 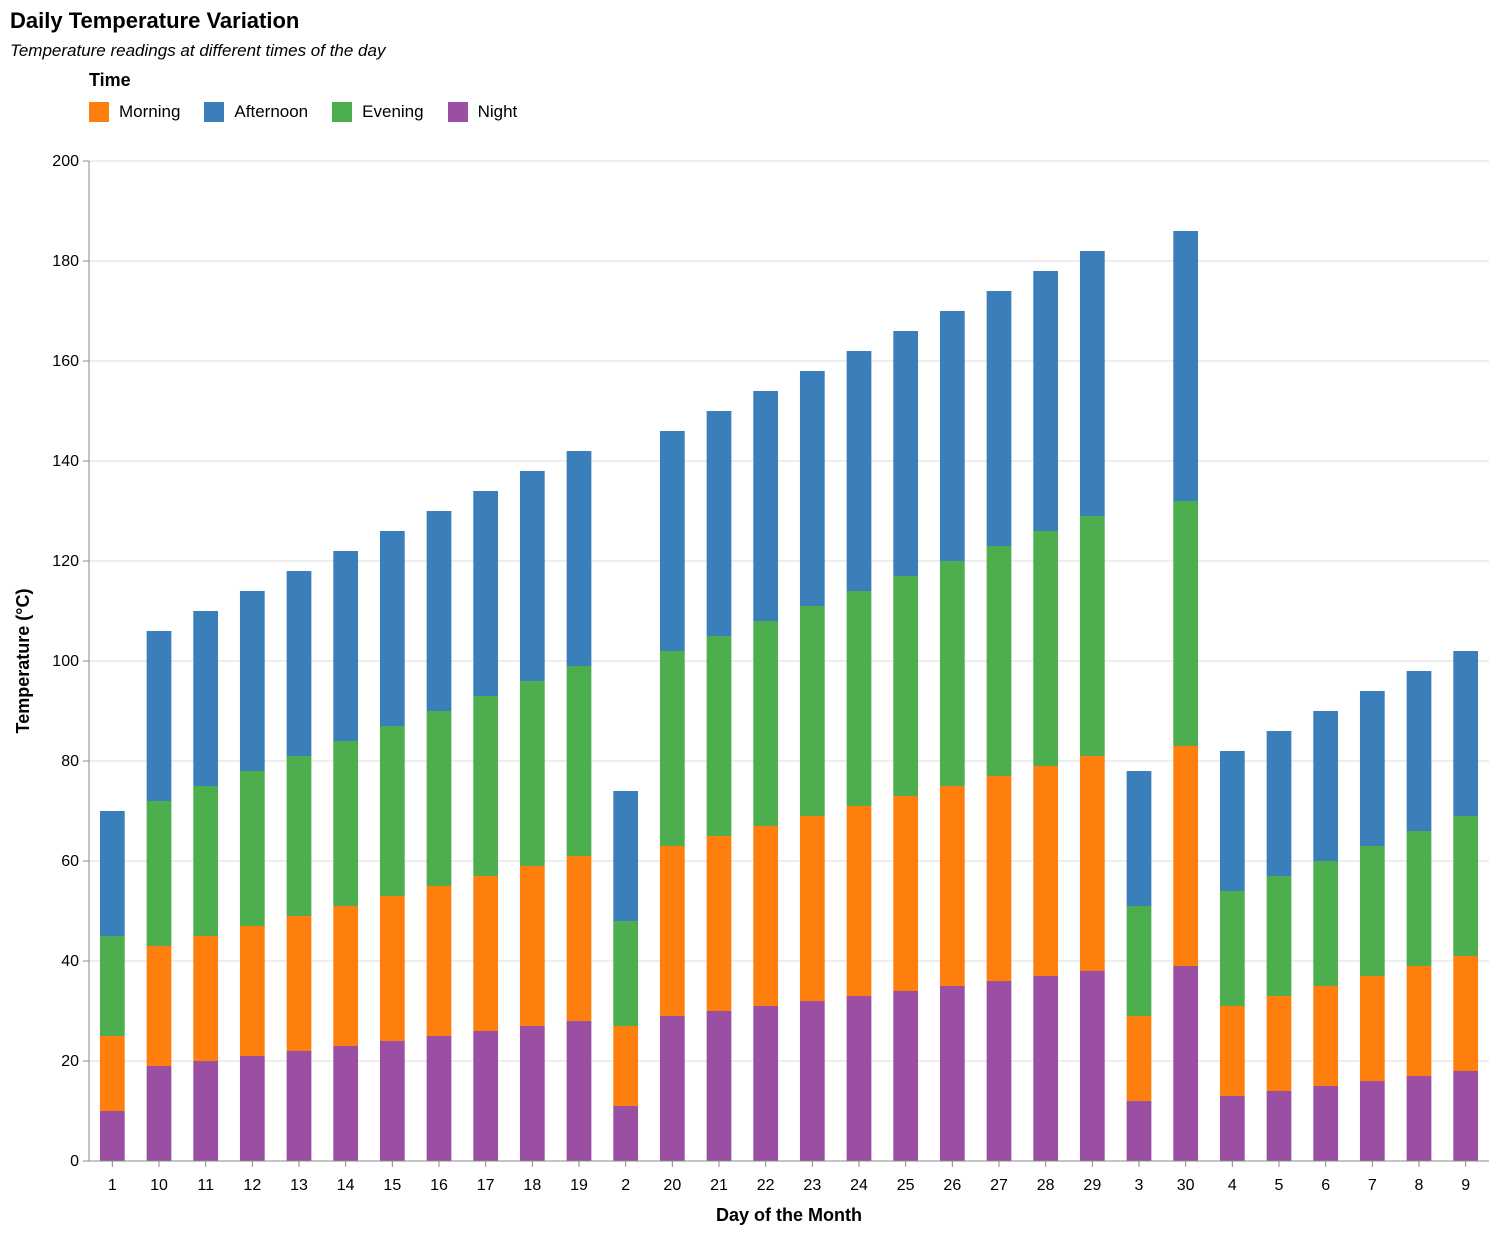 I want to click on x-tick-label: 24, so click(x=859, y=1185).